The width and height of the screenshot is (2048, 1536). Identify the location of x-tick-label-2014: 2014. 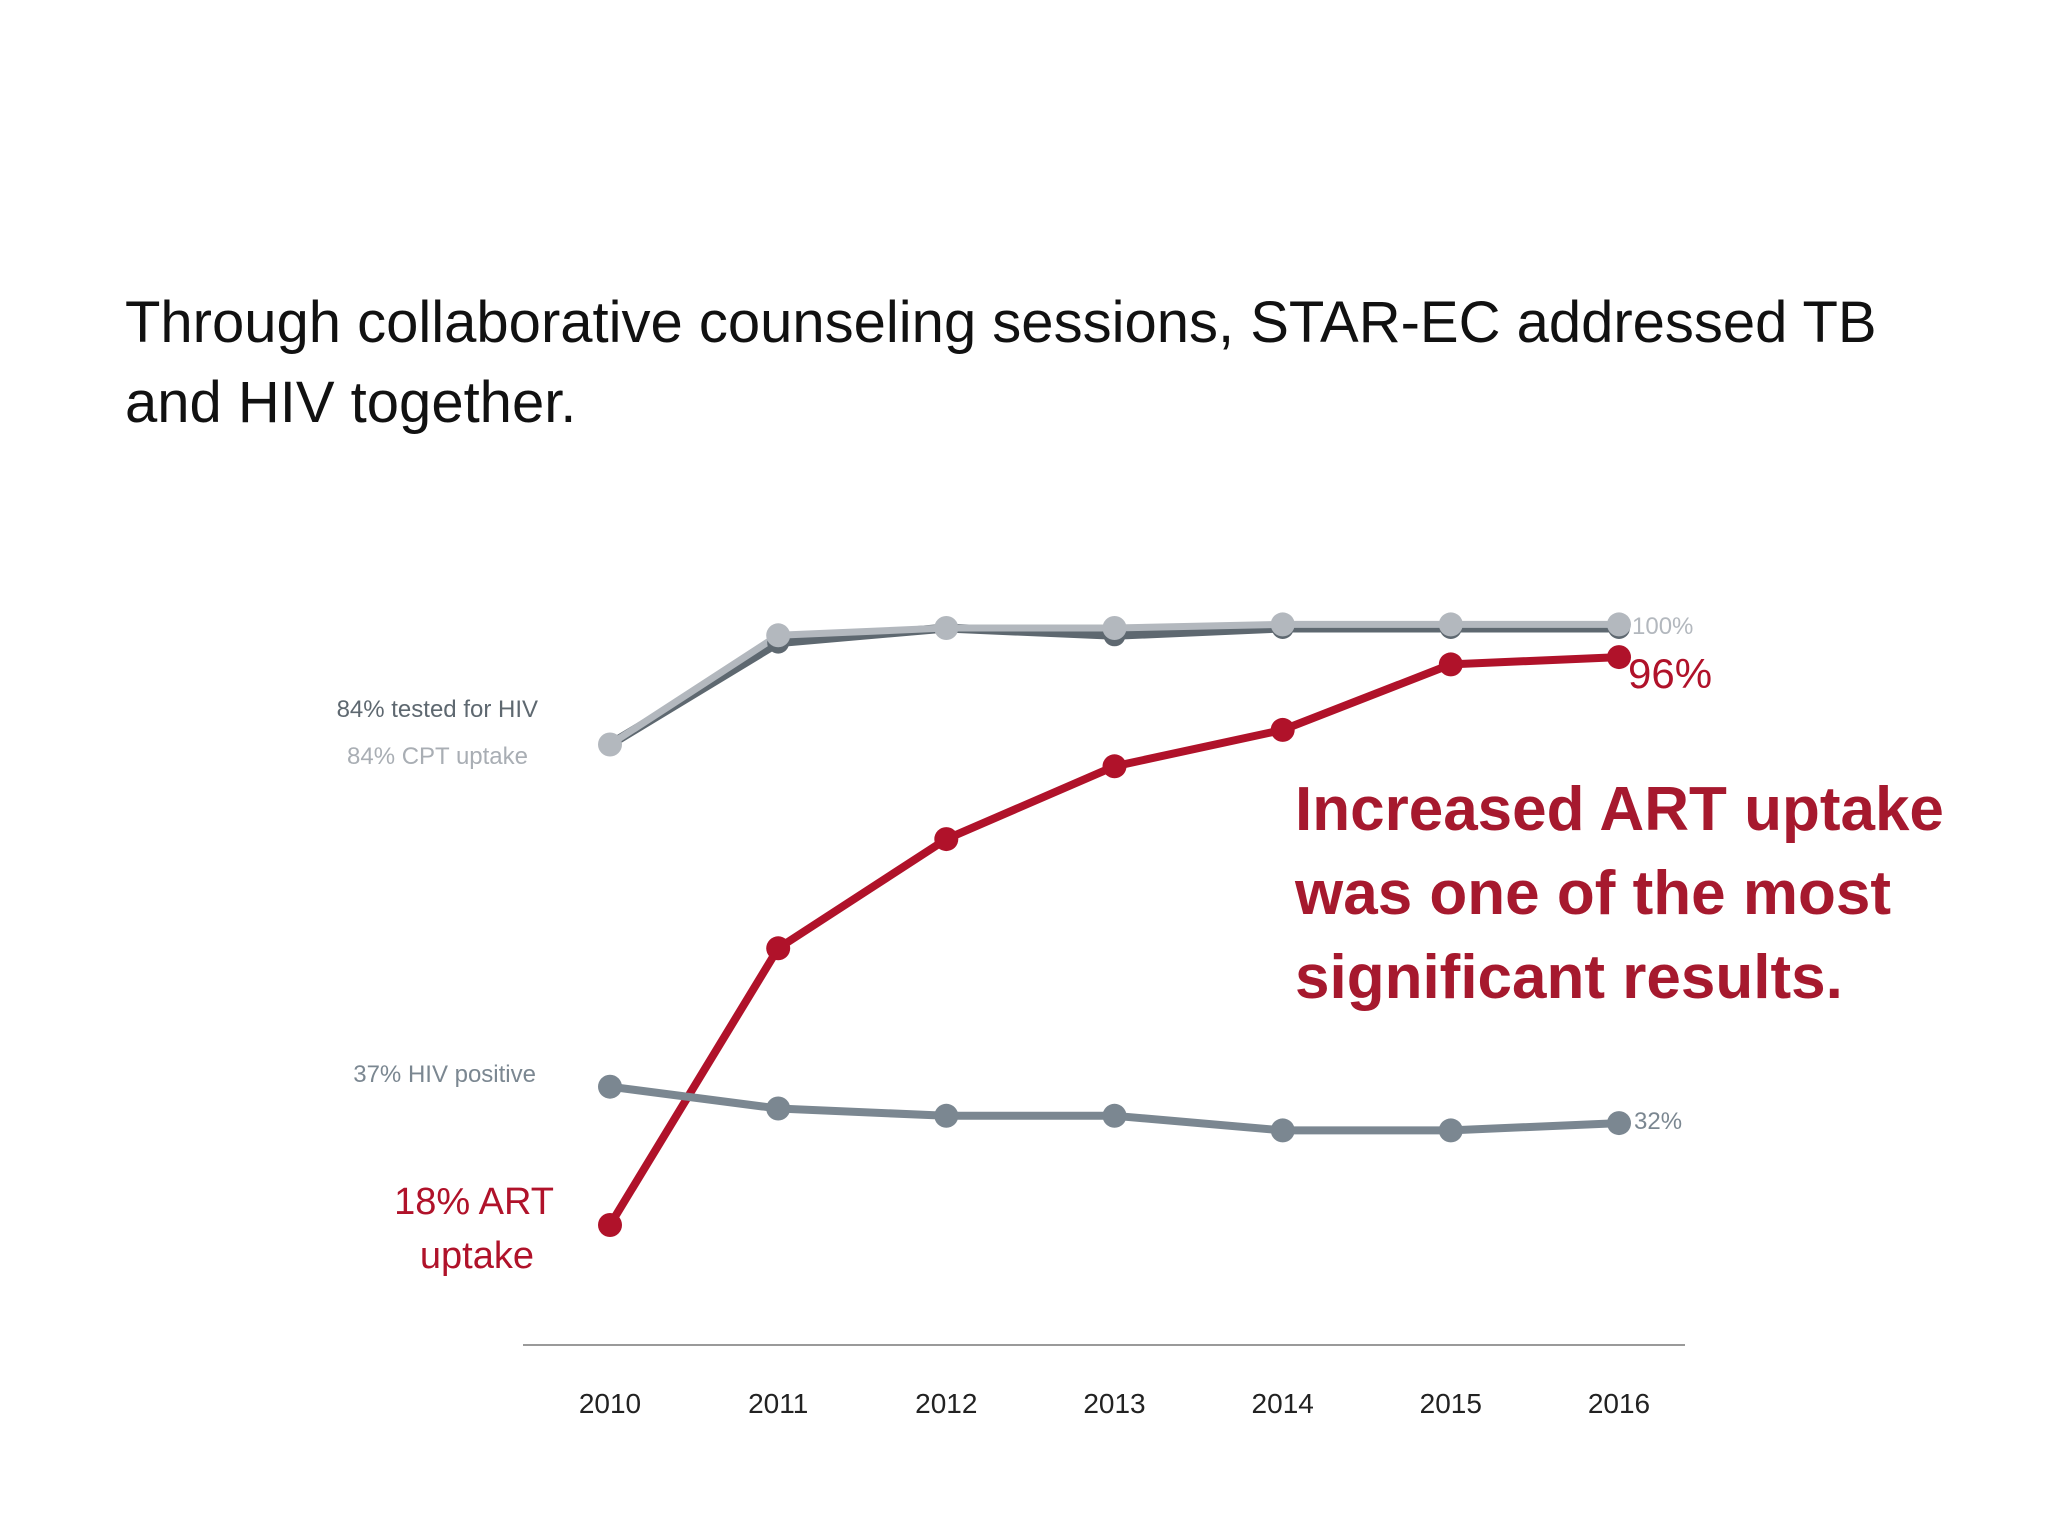
(1283, 1403).